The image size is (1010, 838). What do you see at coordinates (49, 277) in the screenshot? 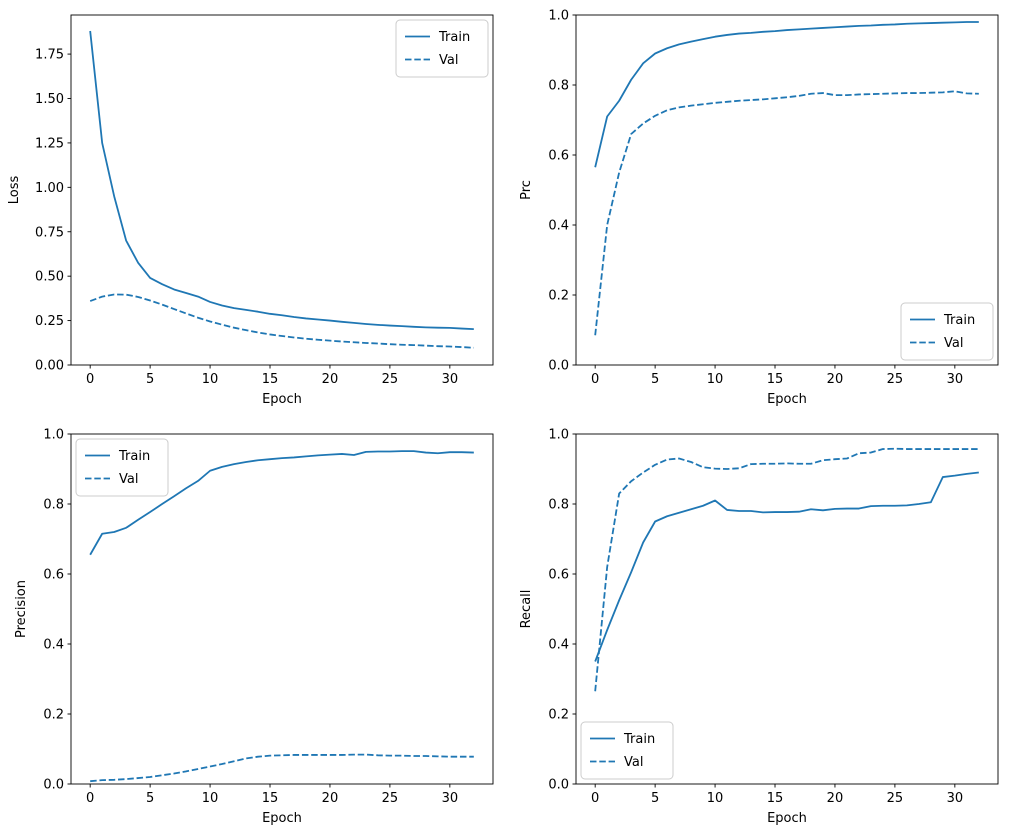
I see `y-tick-label: 0.50` at bounding box center [49, 277].